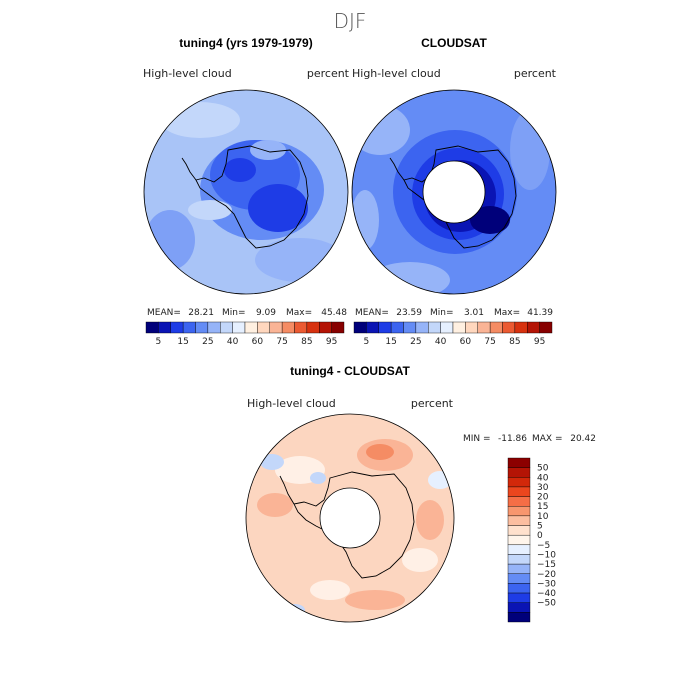 The height and width of the screenshot is (700, 700). I want to click on panel-title: CLOUDSAT, so click(454, 43).